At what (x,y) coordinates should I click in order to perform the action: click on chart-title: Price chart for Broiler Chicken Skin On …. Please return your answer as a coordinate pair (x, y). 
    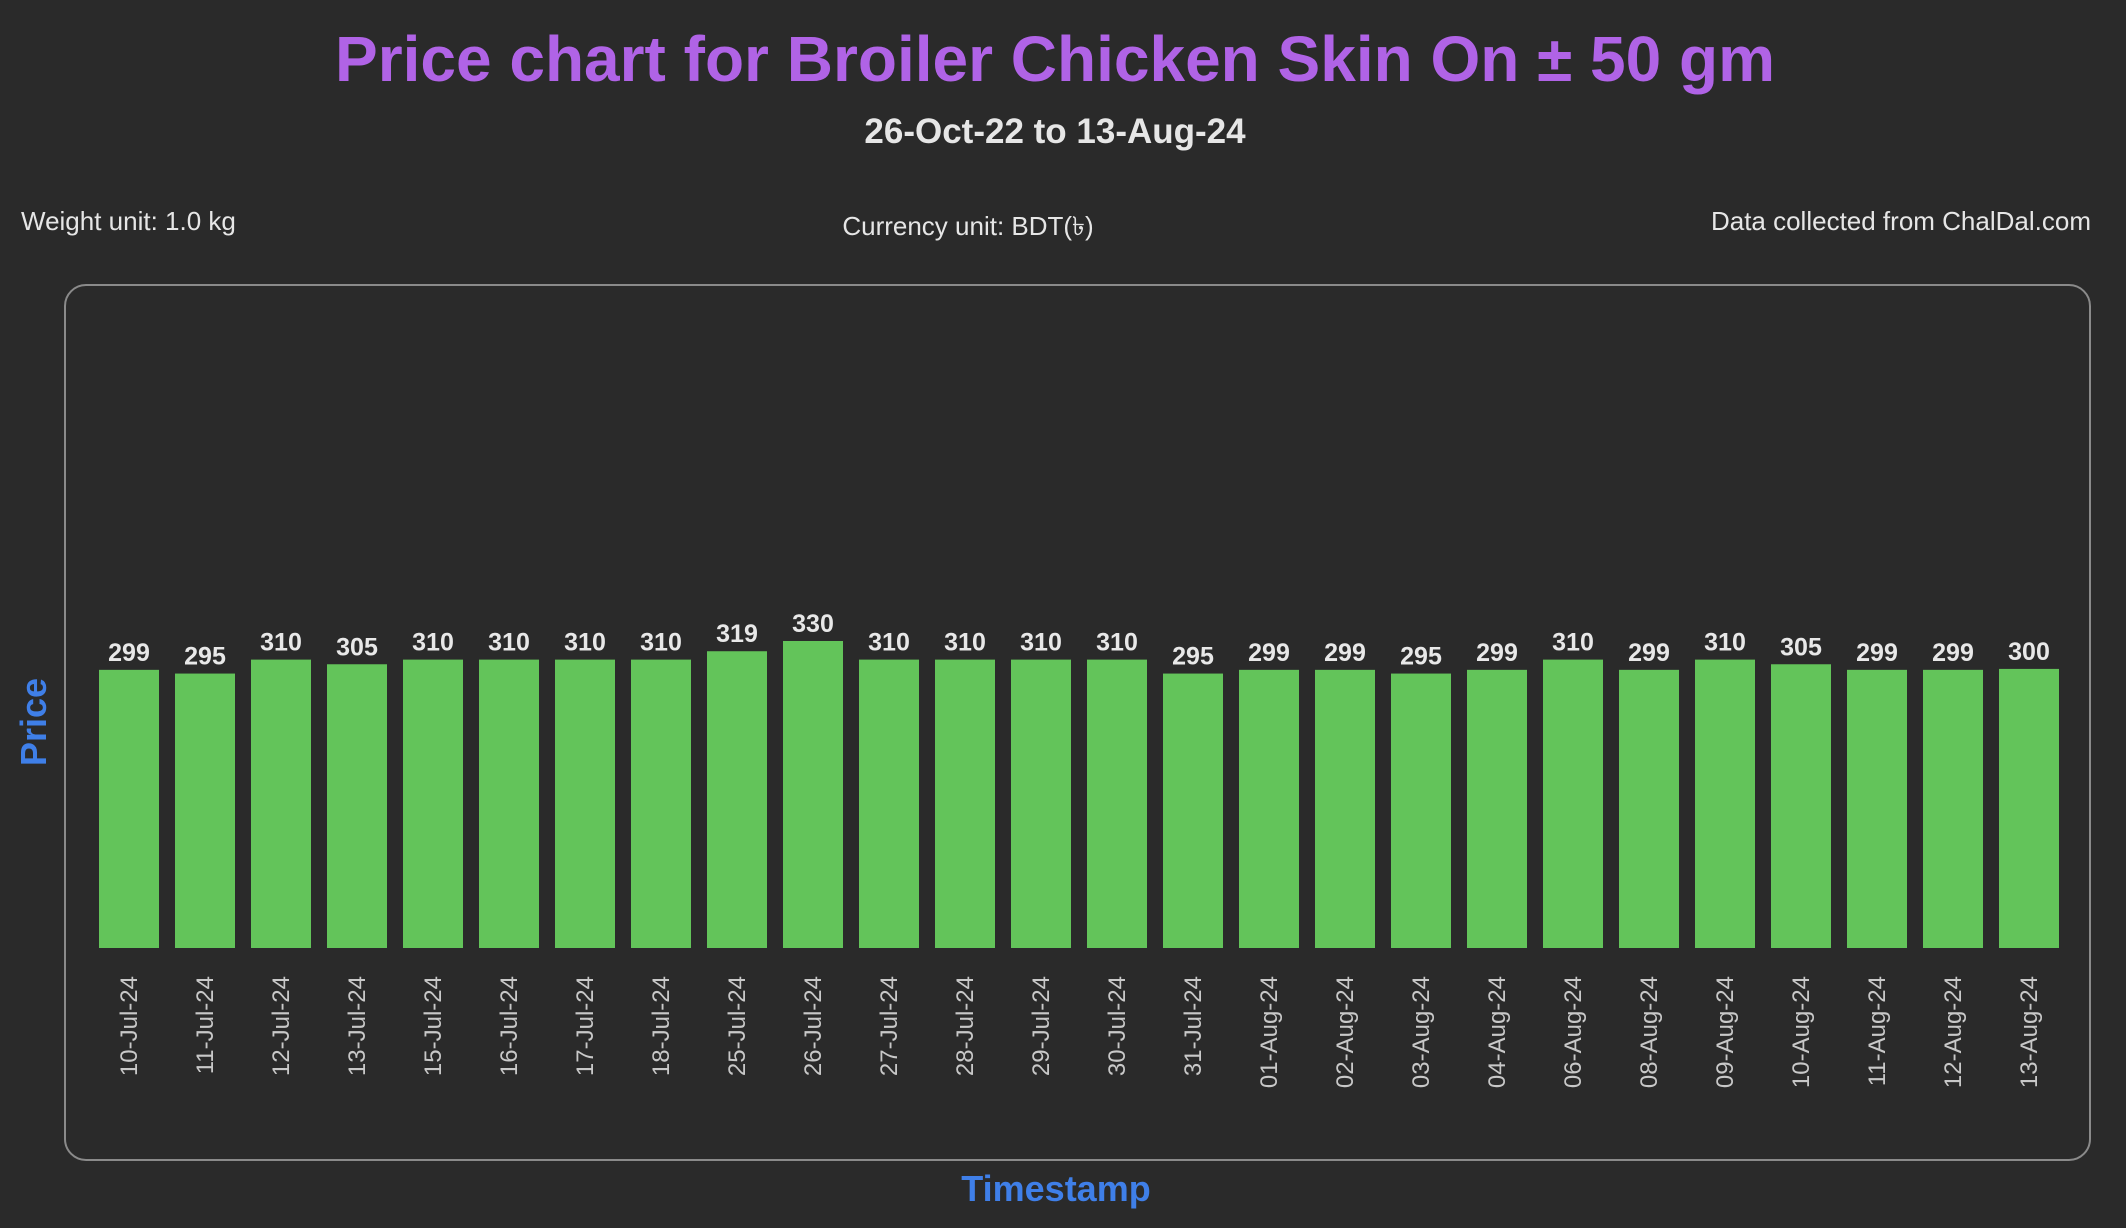
    Looking at the image, I should click on (1055, 59).